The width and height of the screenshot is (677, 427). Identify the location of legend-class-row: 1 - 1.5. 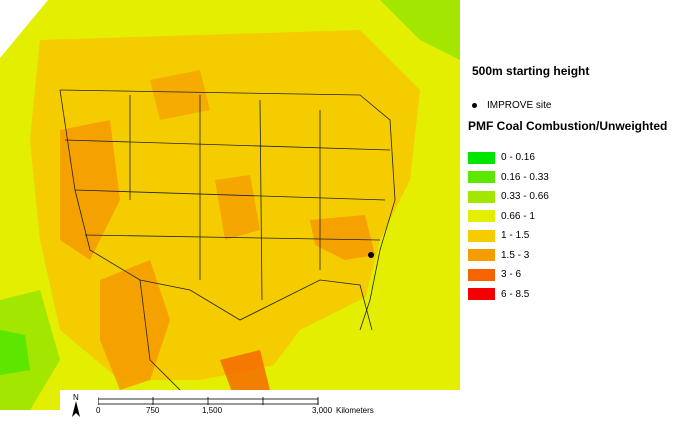
(508, 236).